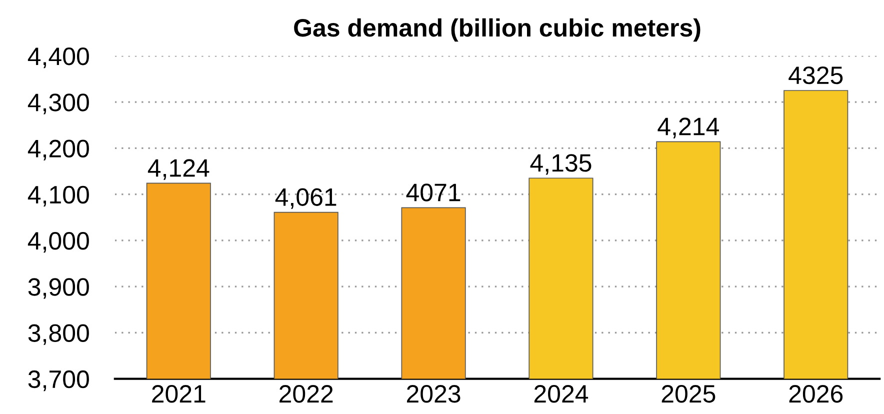  What do you see at coordinates (816, 394) in the screenshot?
I see `x-tick-label: 2026` at bounding box center [816, 394].